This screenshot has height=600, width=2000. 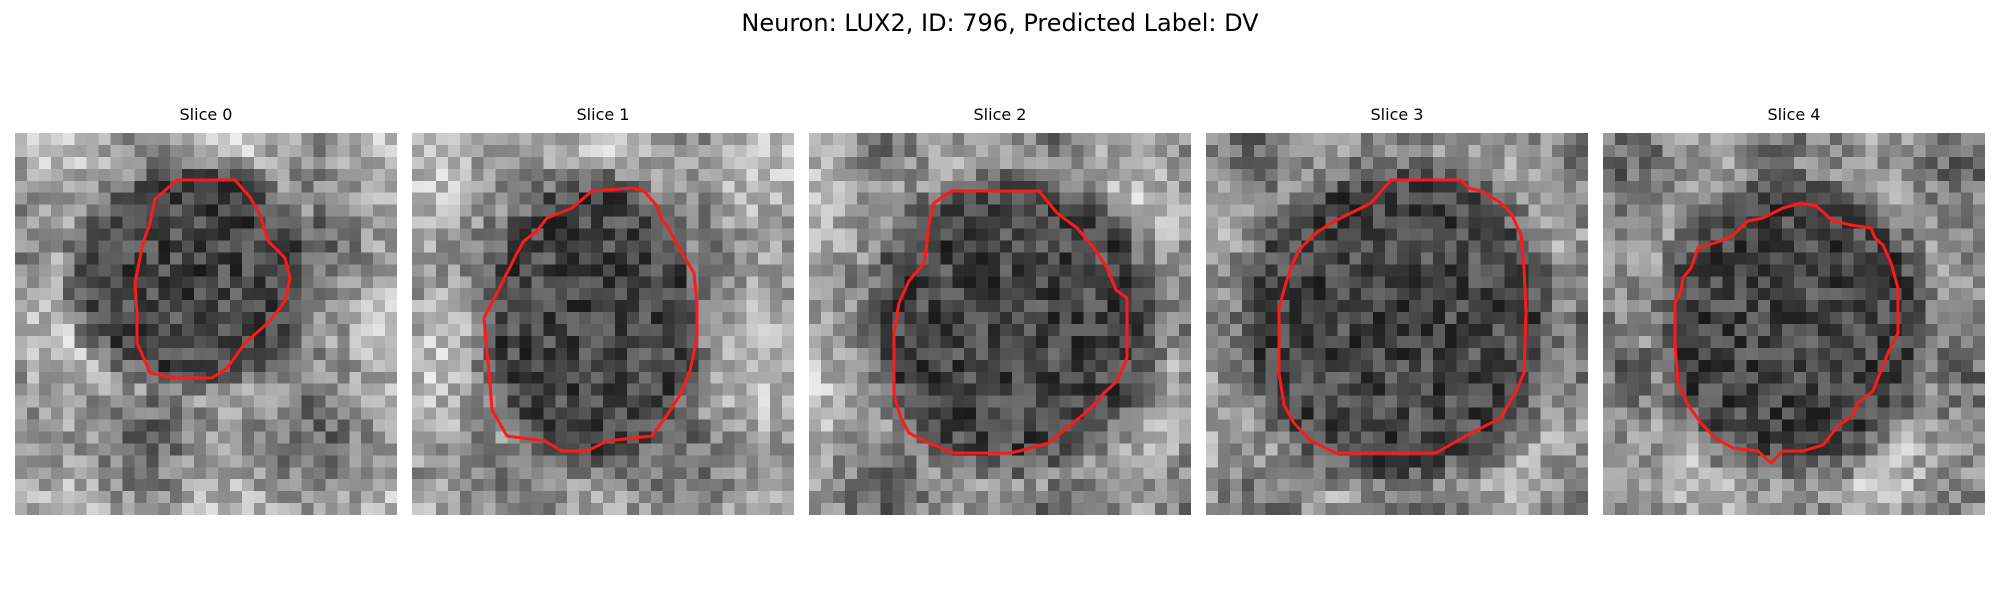 I want to click on slice-panel-1: Slice 1, so click(x=603, y=119).